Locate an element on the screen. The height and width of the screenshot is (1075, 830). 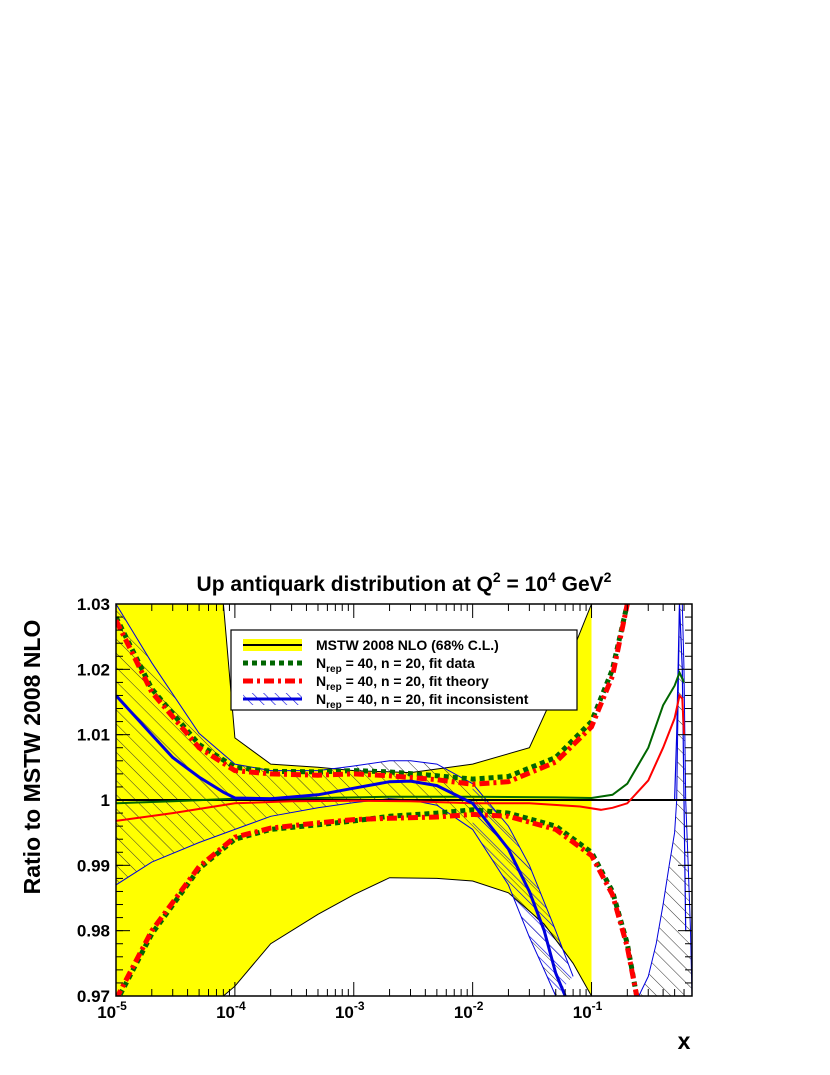
y-tick-label: 0.97 is located at coordinates (93, 996).